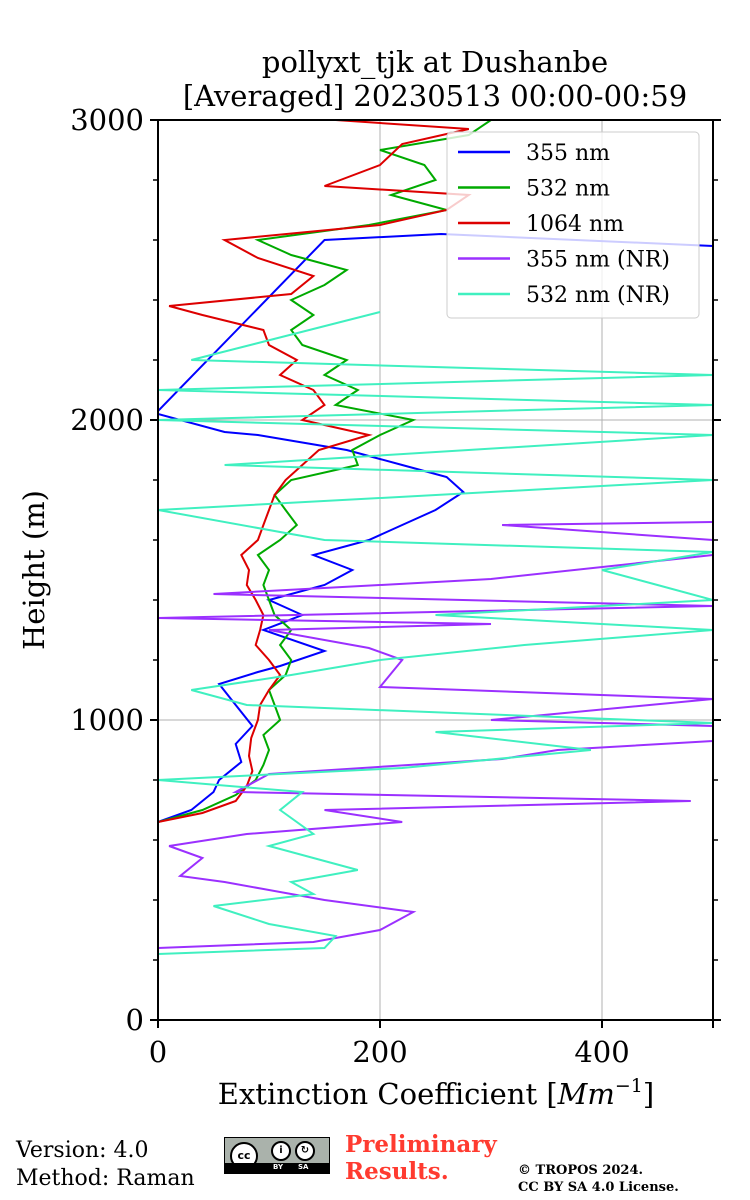  What do you see at coordinates (568, 189) in the screenshot?
I see `legend-label: 532 nm` at bounding box center [568, 189].